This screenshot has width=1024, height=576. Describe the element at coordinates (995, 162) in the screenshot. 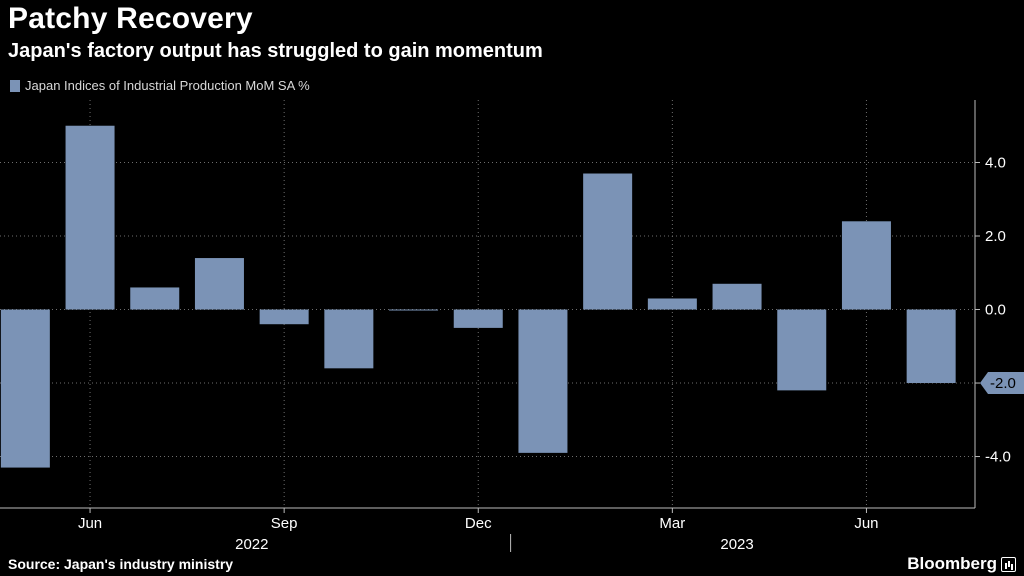

I see `y-tick-label: 4.0` at that location.